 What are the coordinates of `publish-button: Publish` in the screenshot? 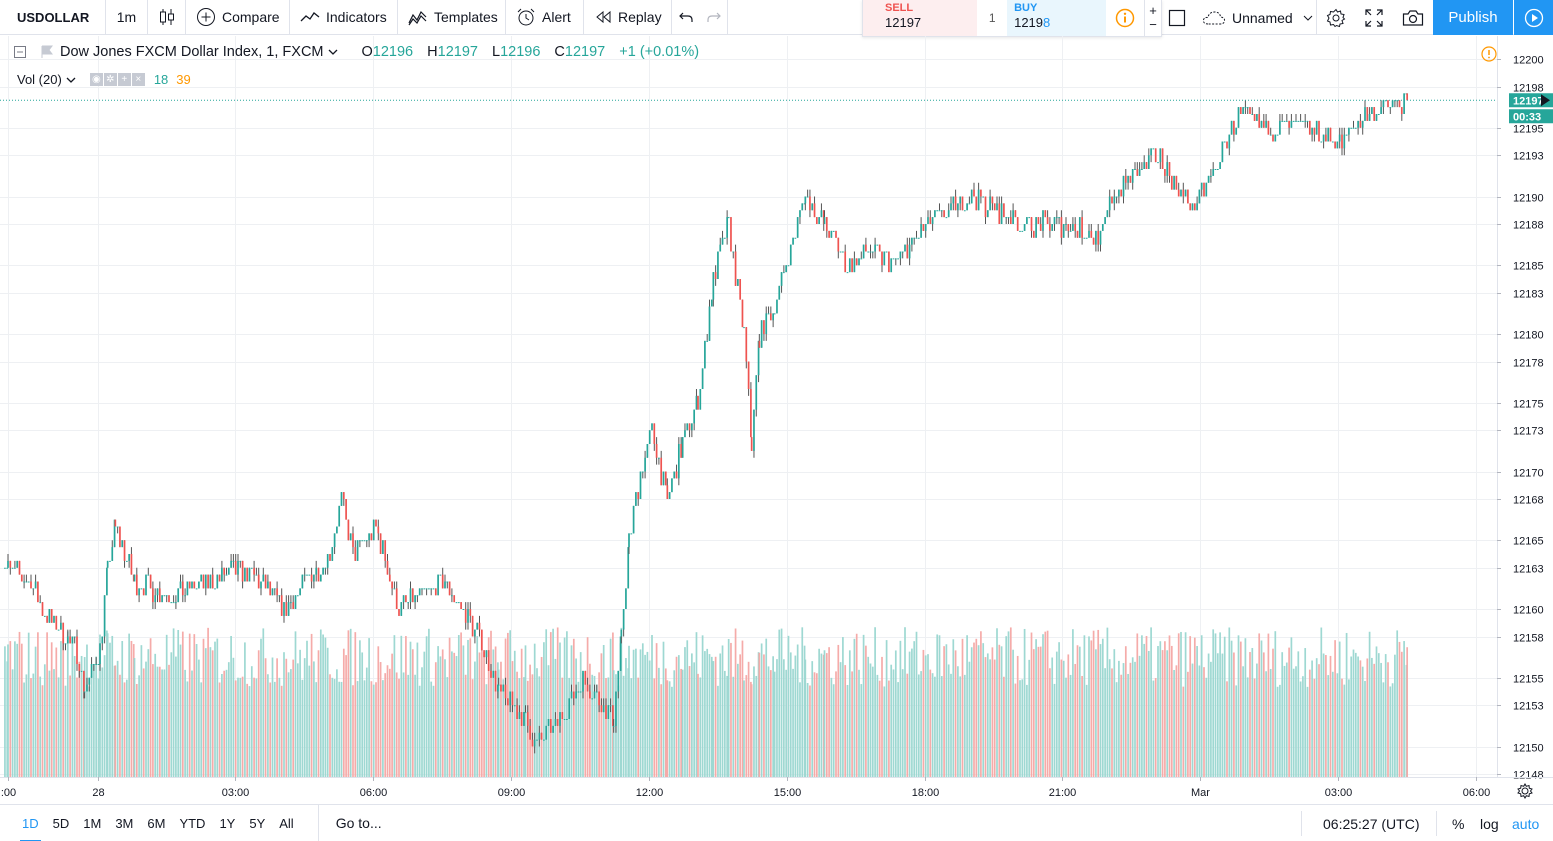 It's located at (1473, 17).